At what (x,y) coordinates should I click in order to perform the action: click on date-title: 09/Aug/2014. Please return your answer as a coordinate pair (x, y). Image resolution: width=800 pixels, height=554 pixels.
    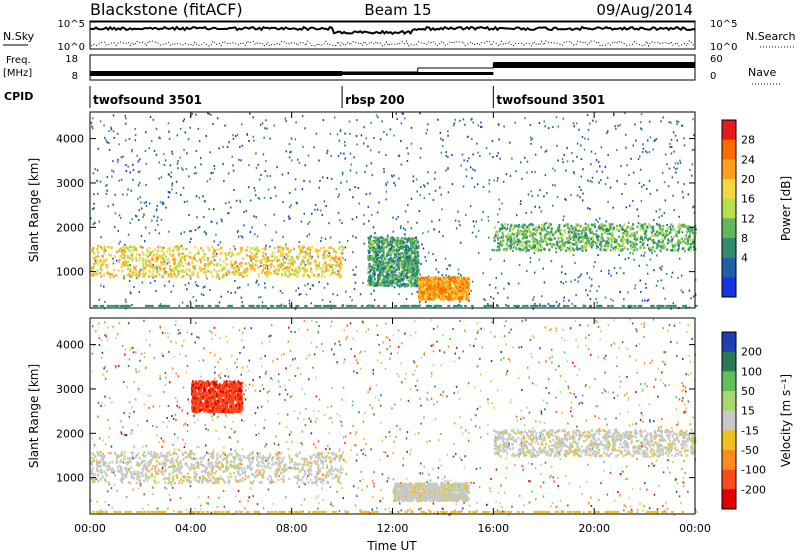
    Looking at the image, I should click on (644, 10).